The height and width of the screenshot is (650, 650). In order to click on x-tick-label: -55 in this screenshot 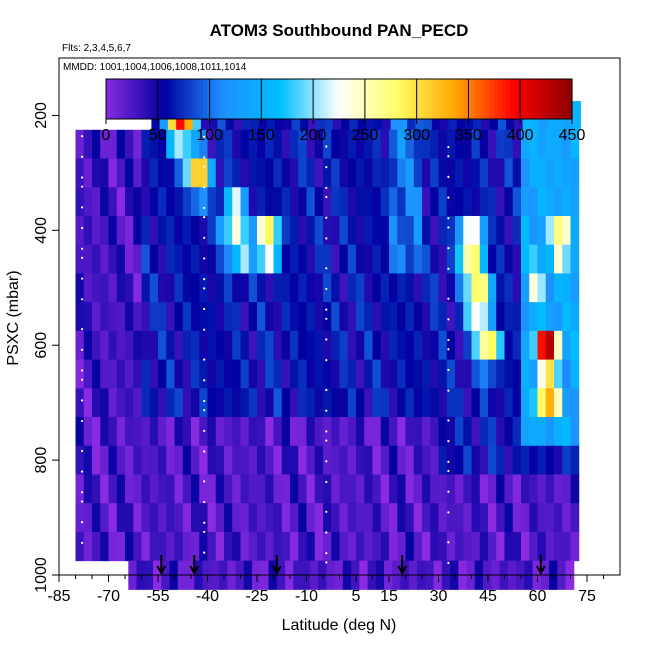, I will do `click(157, 596)`.